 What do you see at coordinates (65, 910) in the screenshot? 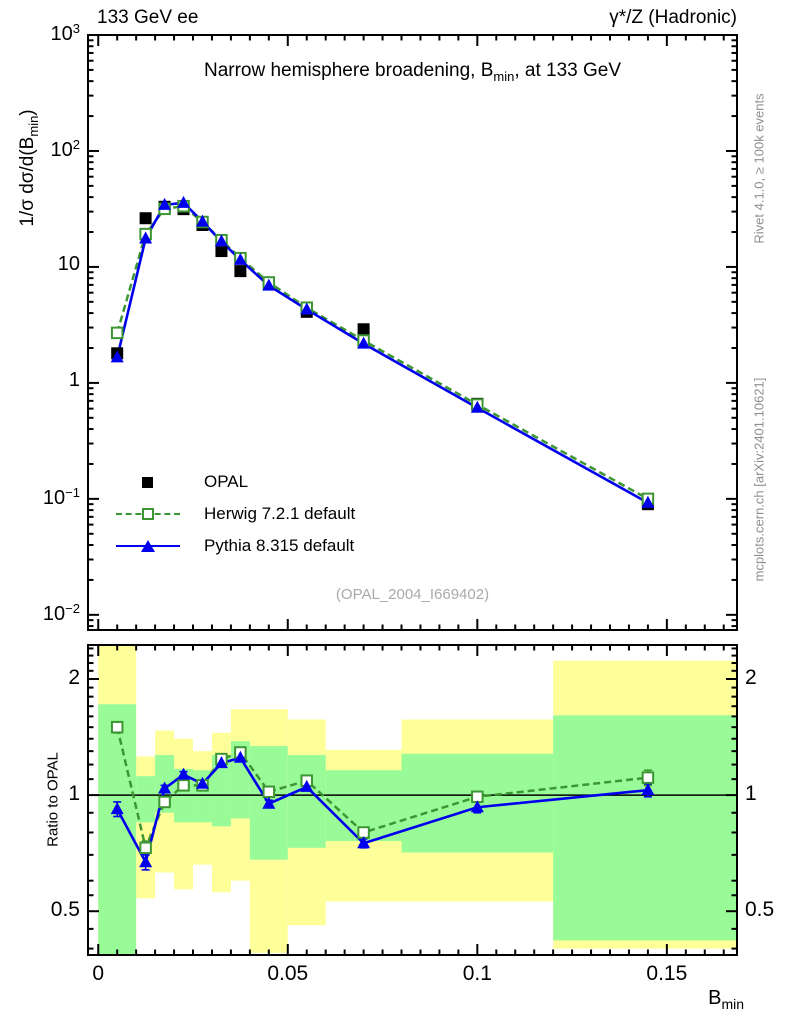
I see `ratio-y-tick-label-left: 0.5` at bounding box center [65, 910].